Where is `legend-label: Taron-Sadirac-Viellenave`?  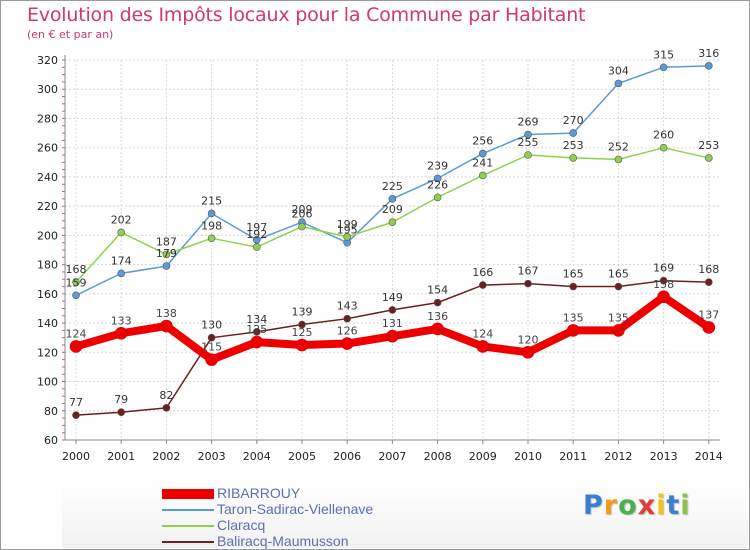 legend-label: Taron-Sadirac-Viellenave is located at coordinates (295, 509).